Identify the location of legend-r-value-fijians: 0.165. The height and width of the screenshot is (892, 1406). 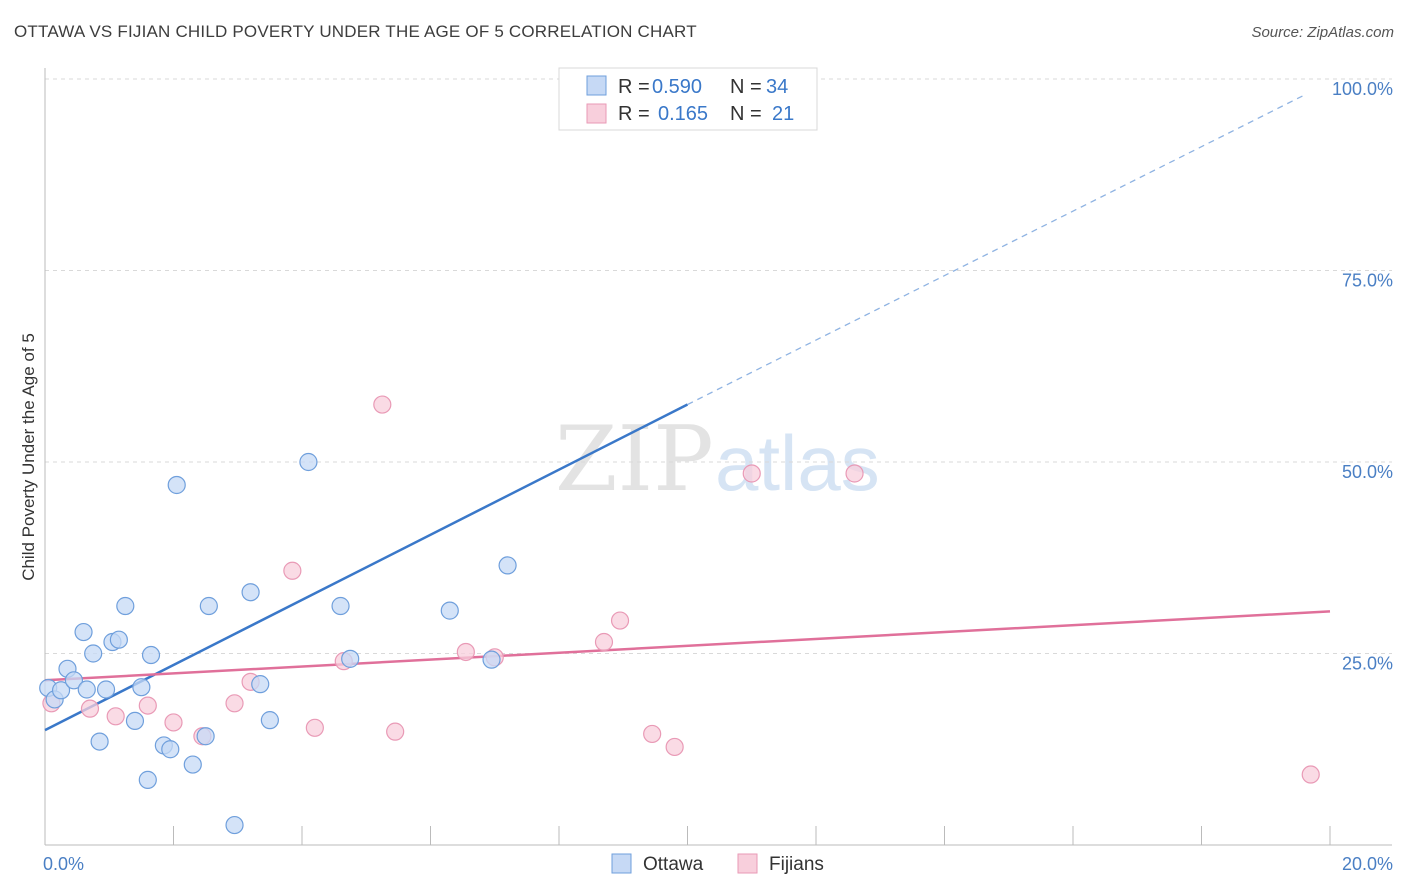
(683, 114).